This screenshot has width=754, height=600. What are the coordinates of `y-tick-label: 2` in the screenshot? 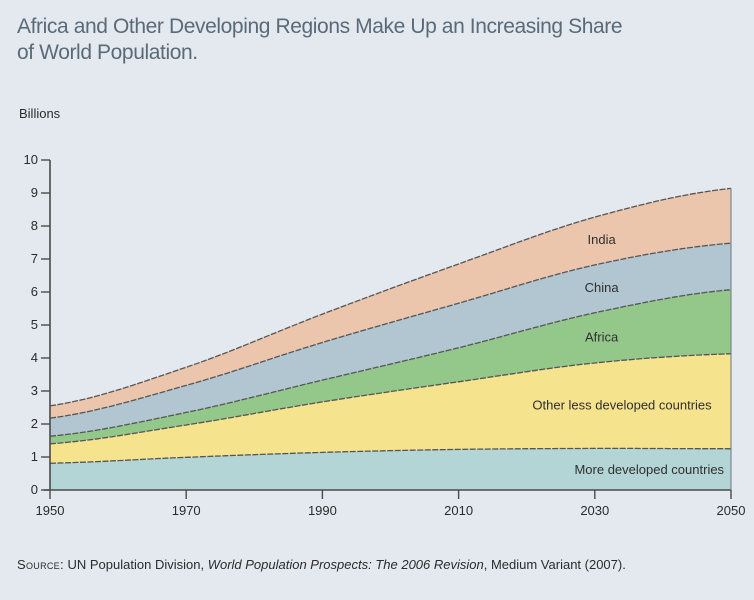 It's located at (34, 423).